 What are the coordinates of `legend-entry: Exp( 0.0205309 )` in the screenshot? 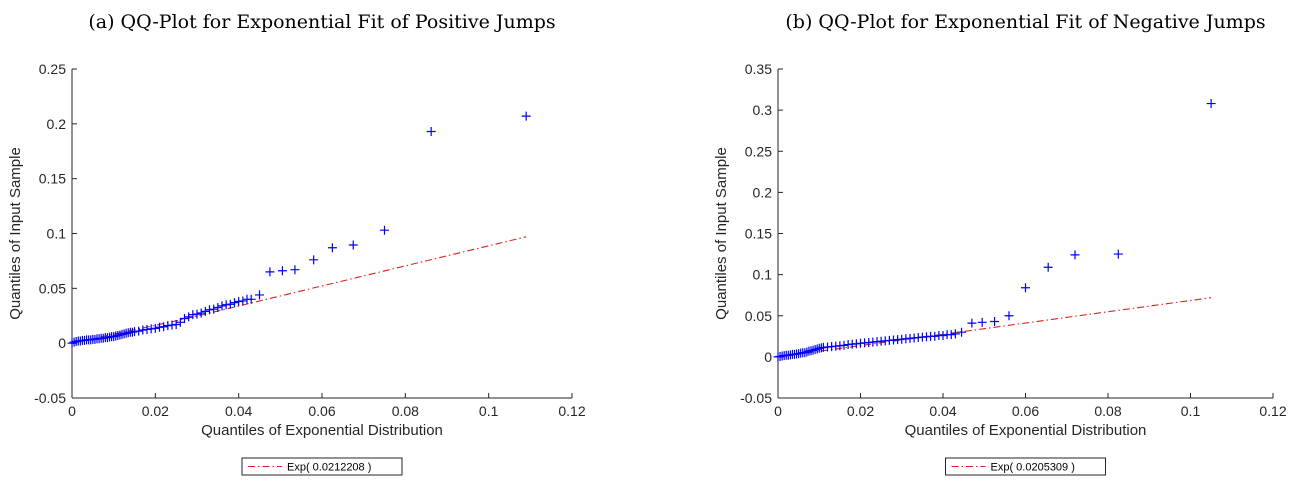 It's located at (1033, 468).